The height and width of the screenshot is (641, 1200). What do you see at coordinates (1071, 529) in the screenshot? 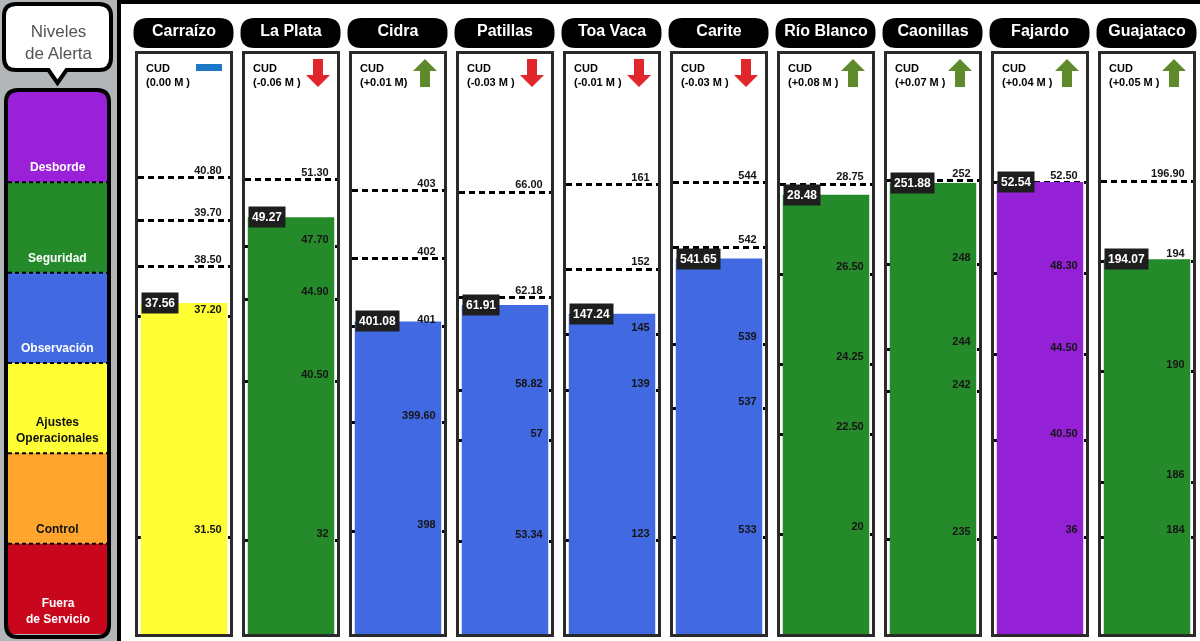
I see `y-tick-label: 36` at bounding box center [1071, 529].